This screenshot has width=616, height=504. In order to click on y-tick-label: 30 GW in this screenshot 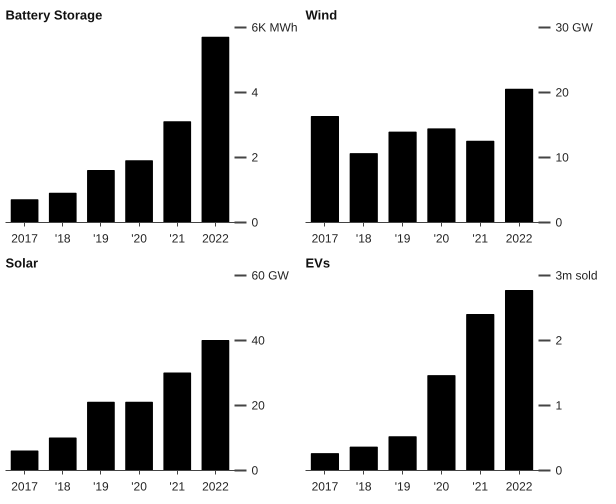, I will do `click(575, 27)`.